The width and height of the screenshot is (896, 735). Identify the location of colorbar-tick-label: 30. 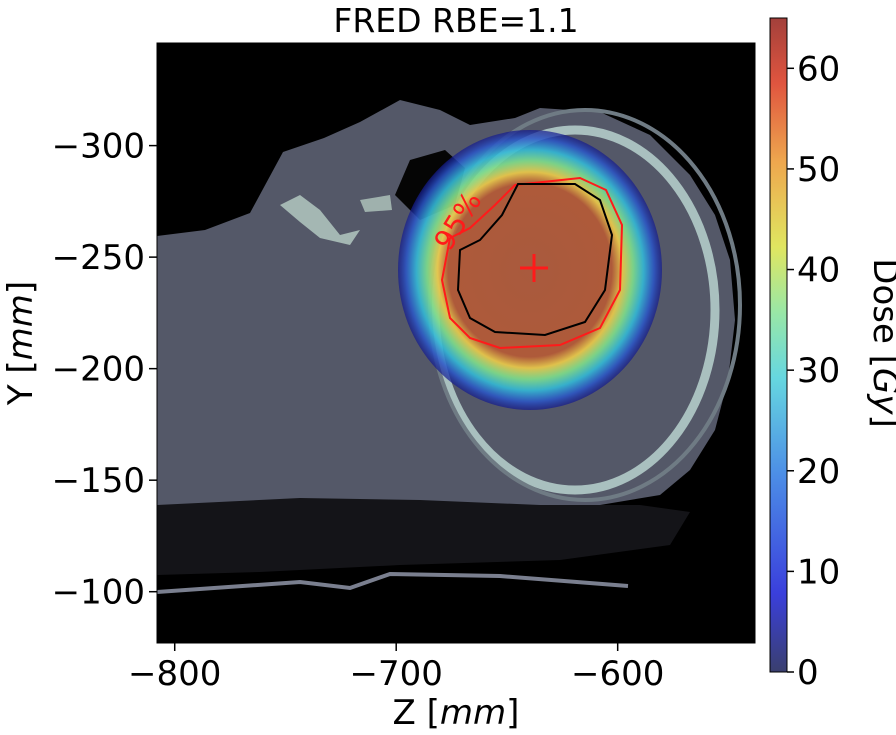
(818, 371).